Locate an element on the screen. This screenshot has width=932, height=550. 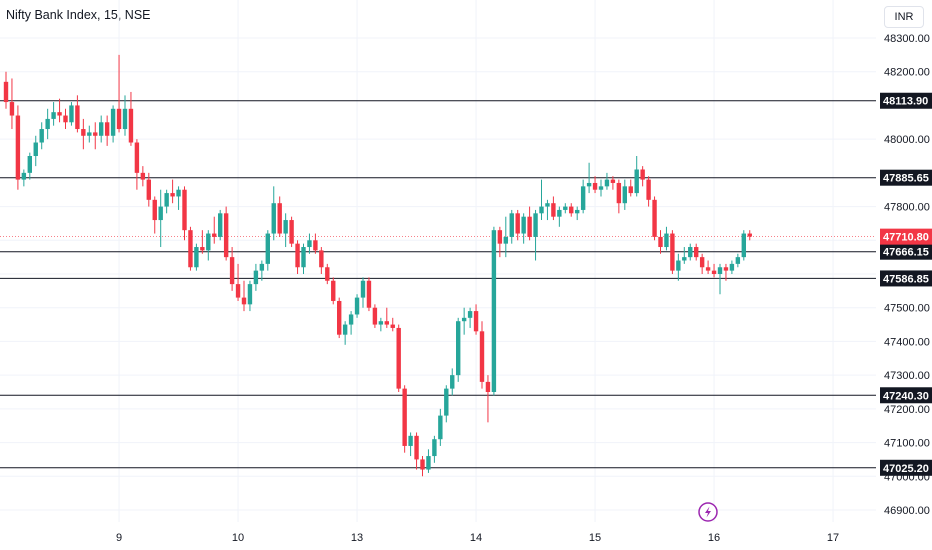
level-label-bg is located at coordinates (906, 278).